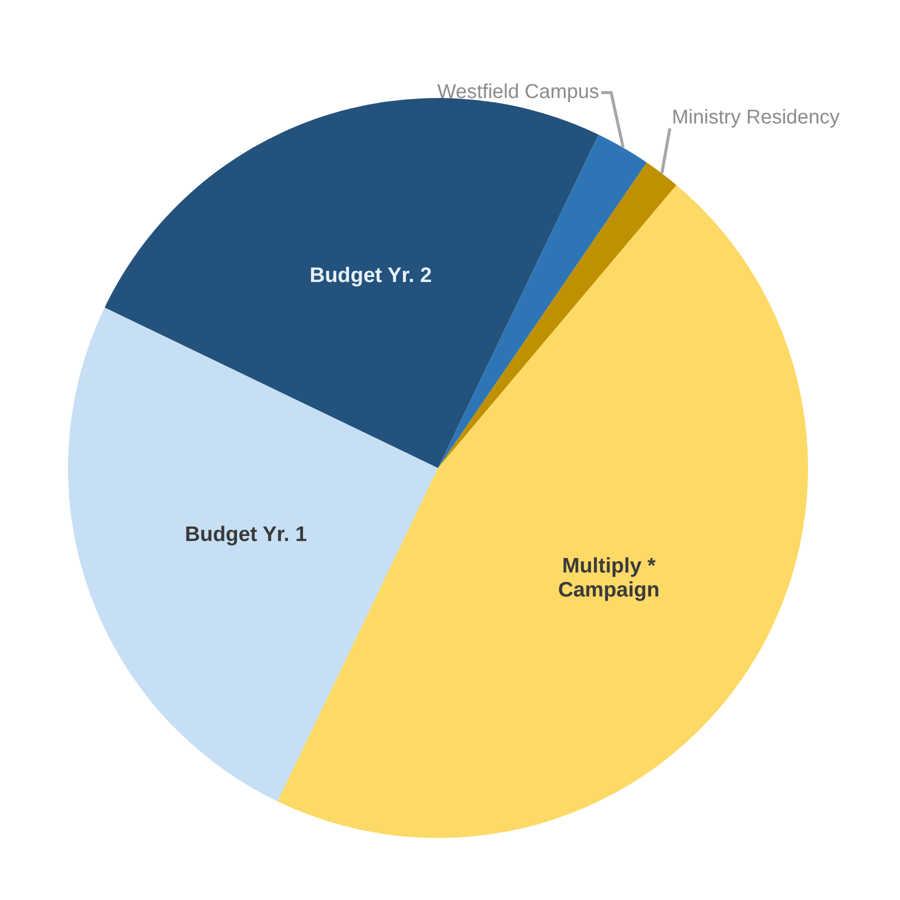  What do you see at coordinates (609, 578) in the screenshot?
I see `slice-label: Multiply * Campaign` at bounding box center [609, 578].